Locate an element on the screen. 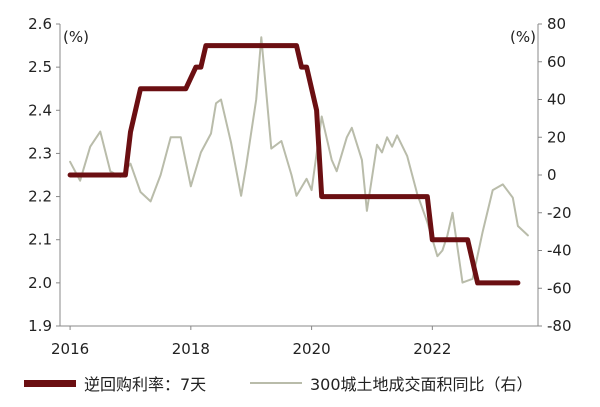 This screenshot has width=600, height=407. right-tick-label: 40 is located at coordinates (556, 100).